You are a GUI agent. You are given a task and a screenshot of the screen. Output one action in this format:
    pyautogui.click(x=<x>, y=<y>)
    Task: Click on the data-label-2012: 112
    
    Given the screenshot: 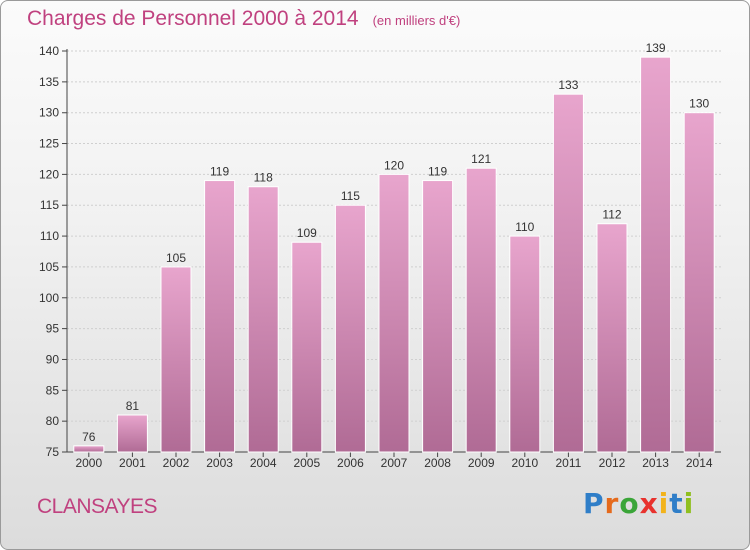 What is the action you would take?
    pyautogui.click(x=611, y=215)
    